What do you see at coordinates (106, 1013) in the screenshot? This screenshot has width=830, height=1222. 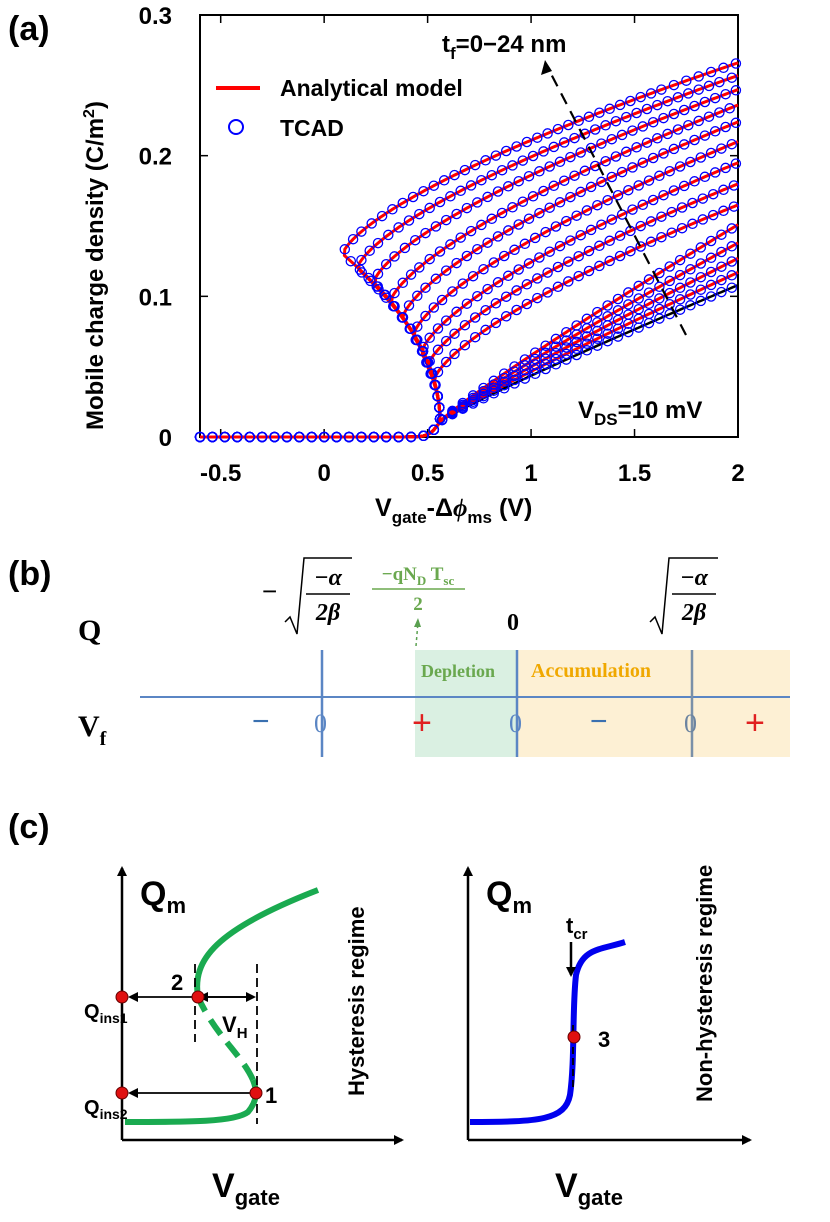 I see `qins1-label: Qins1` at bounding box center [106, 1013].